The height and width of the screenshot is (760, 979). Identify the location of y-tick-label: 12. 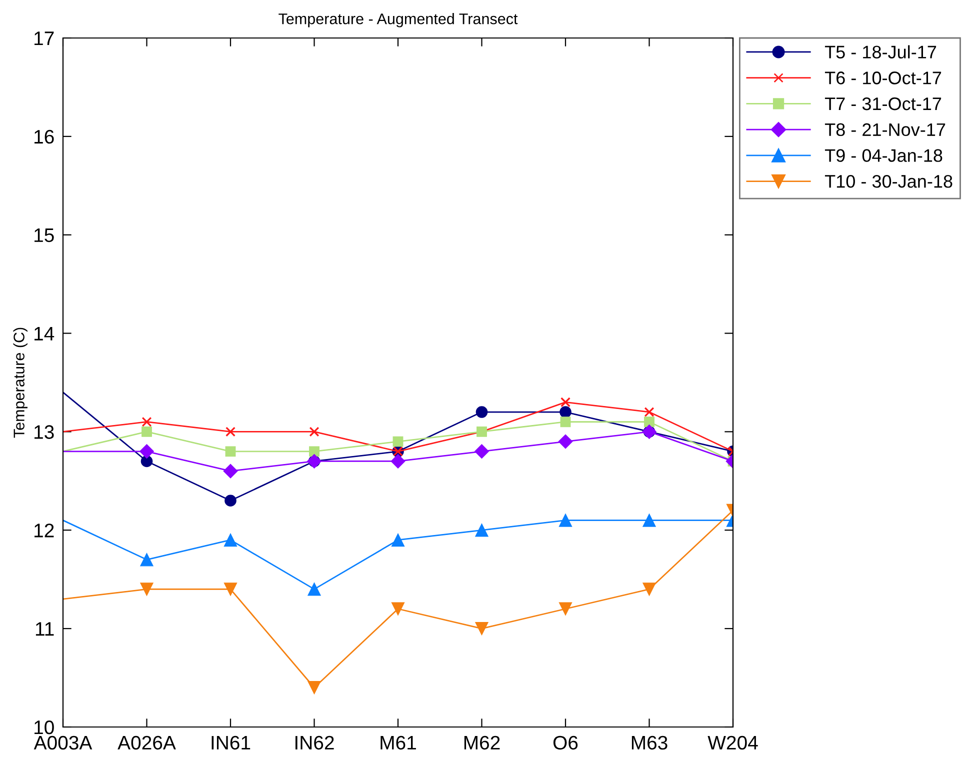
(44, 531).